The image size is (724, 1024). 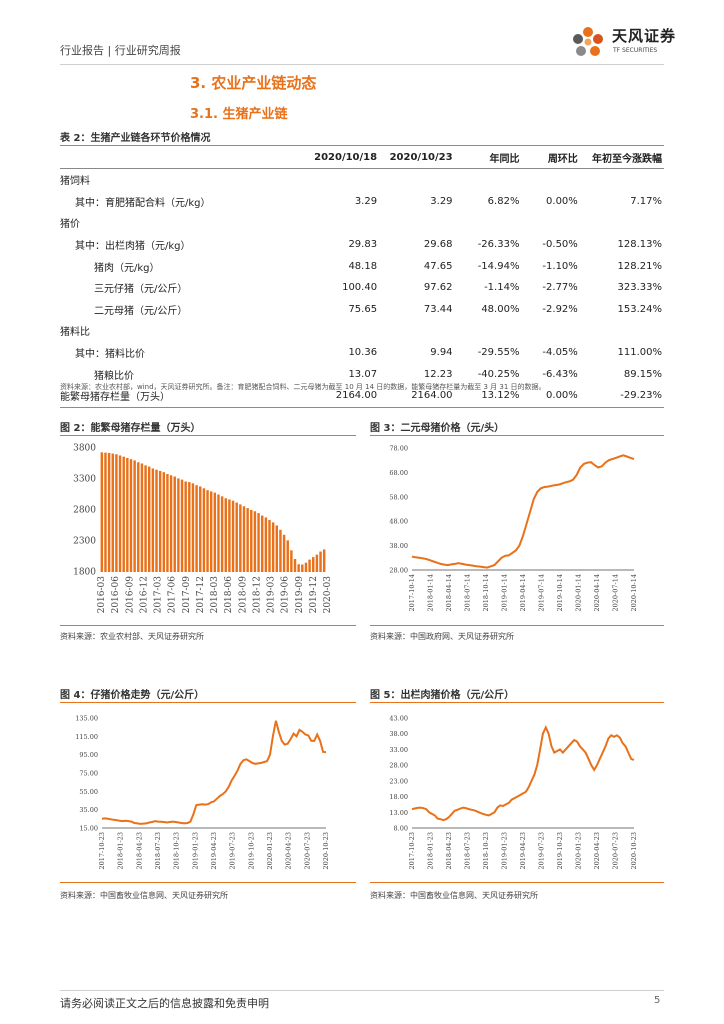 I want to click on x-tick-label: 2018-12, so click(x=257, y=594).